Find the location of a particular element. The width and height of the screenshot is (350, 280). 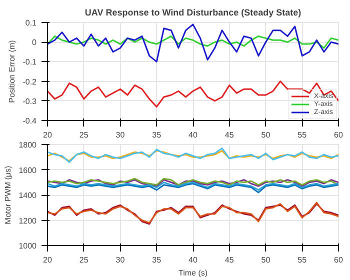

y-tick-label: 1200 is located at coordinates (28, 221).